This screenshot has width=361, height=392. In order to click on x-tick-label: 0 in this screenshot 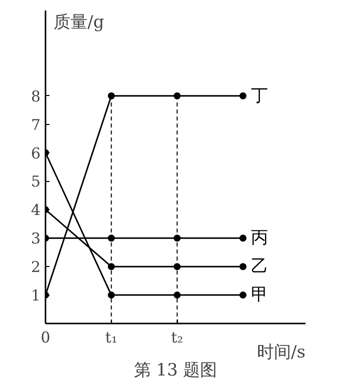, I will do `click(45, 337)`.